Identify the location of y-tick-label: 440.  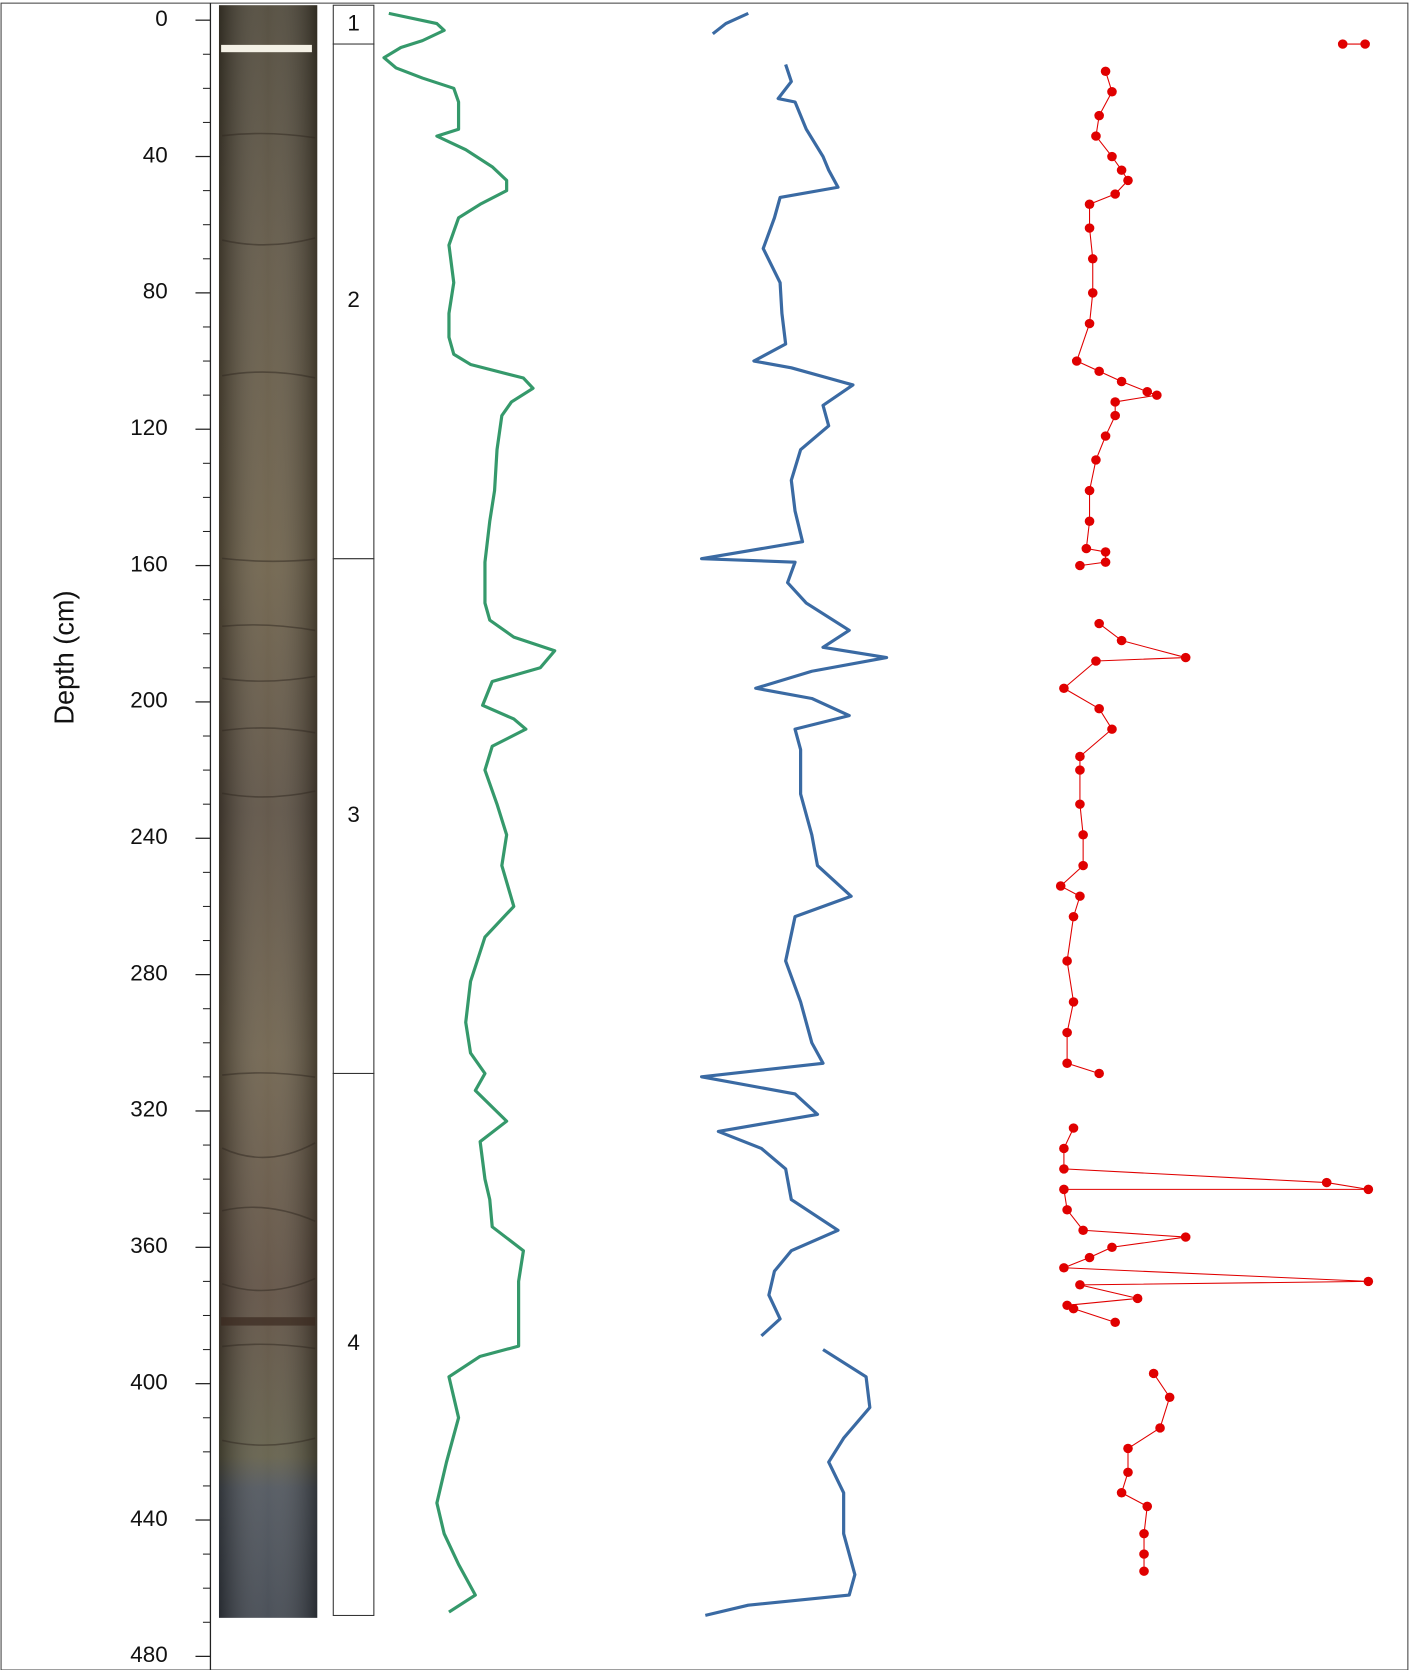
(148, 1518).